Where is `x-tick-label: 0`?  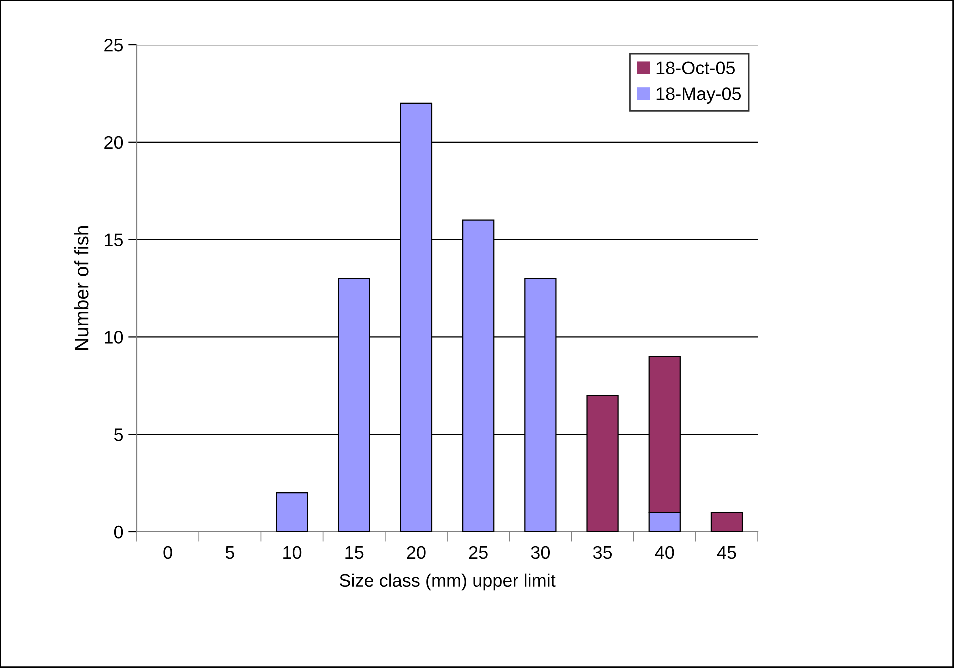
x-tick-label: 0 is located at coordinates (168, 553).